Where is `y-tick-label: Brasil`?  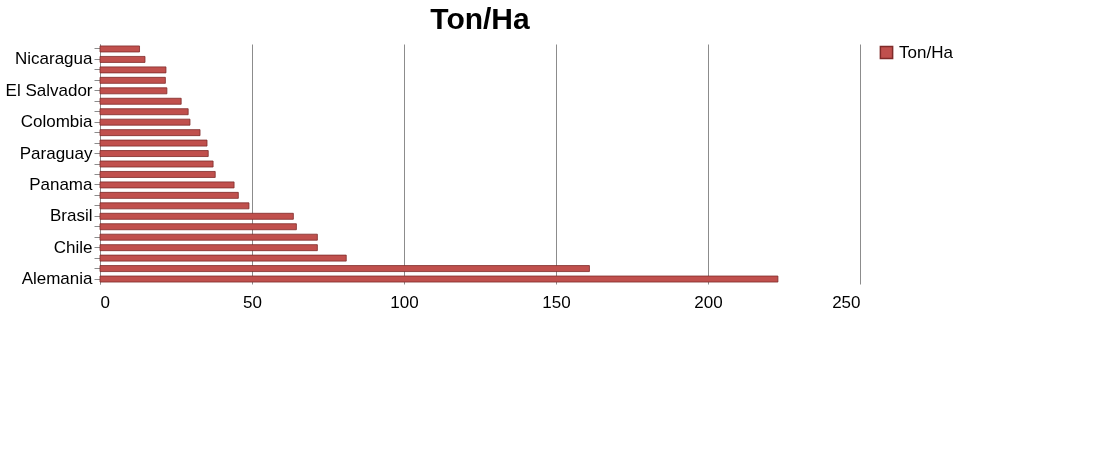
y-tick-label: Brasil is located at coordinates (71, 216).